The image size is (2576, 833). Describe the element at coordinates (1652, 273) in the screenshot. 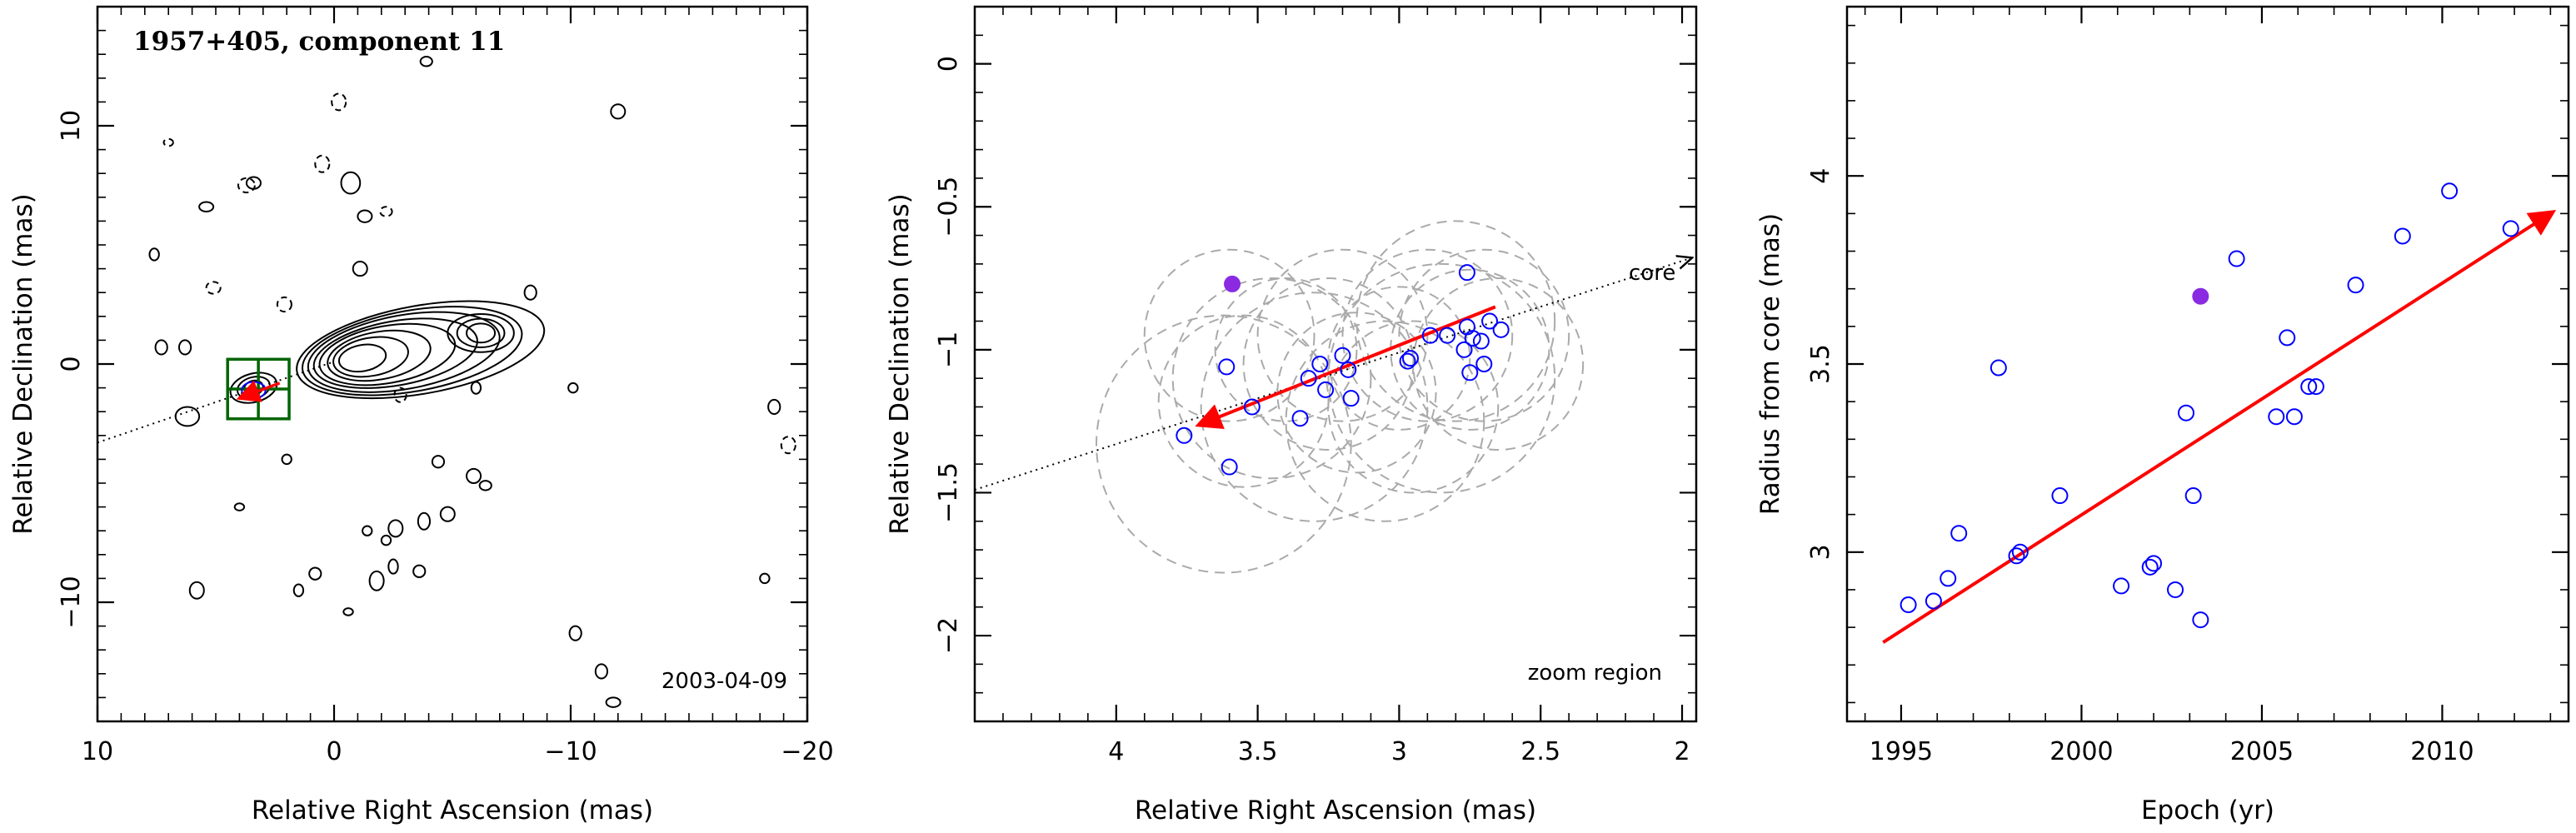

I see `core-label: core` at that location.